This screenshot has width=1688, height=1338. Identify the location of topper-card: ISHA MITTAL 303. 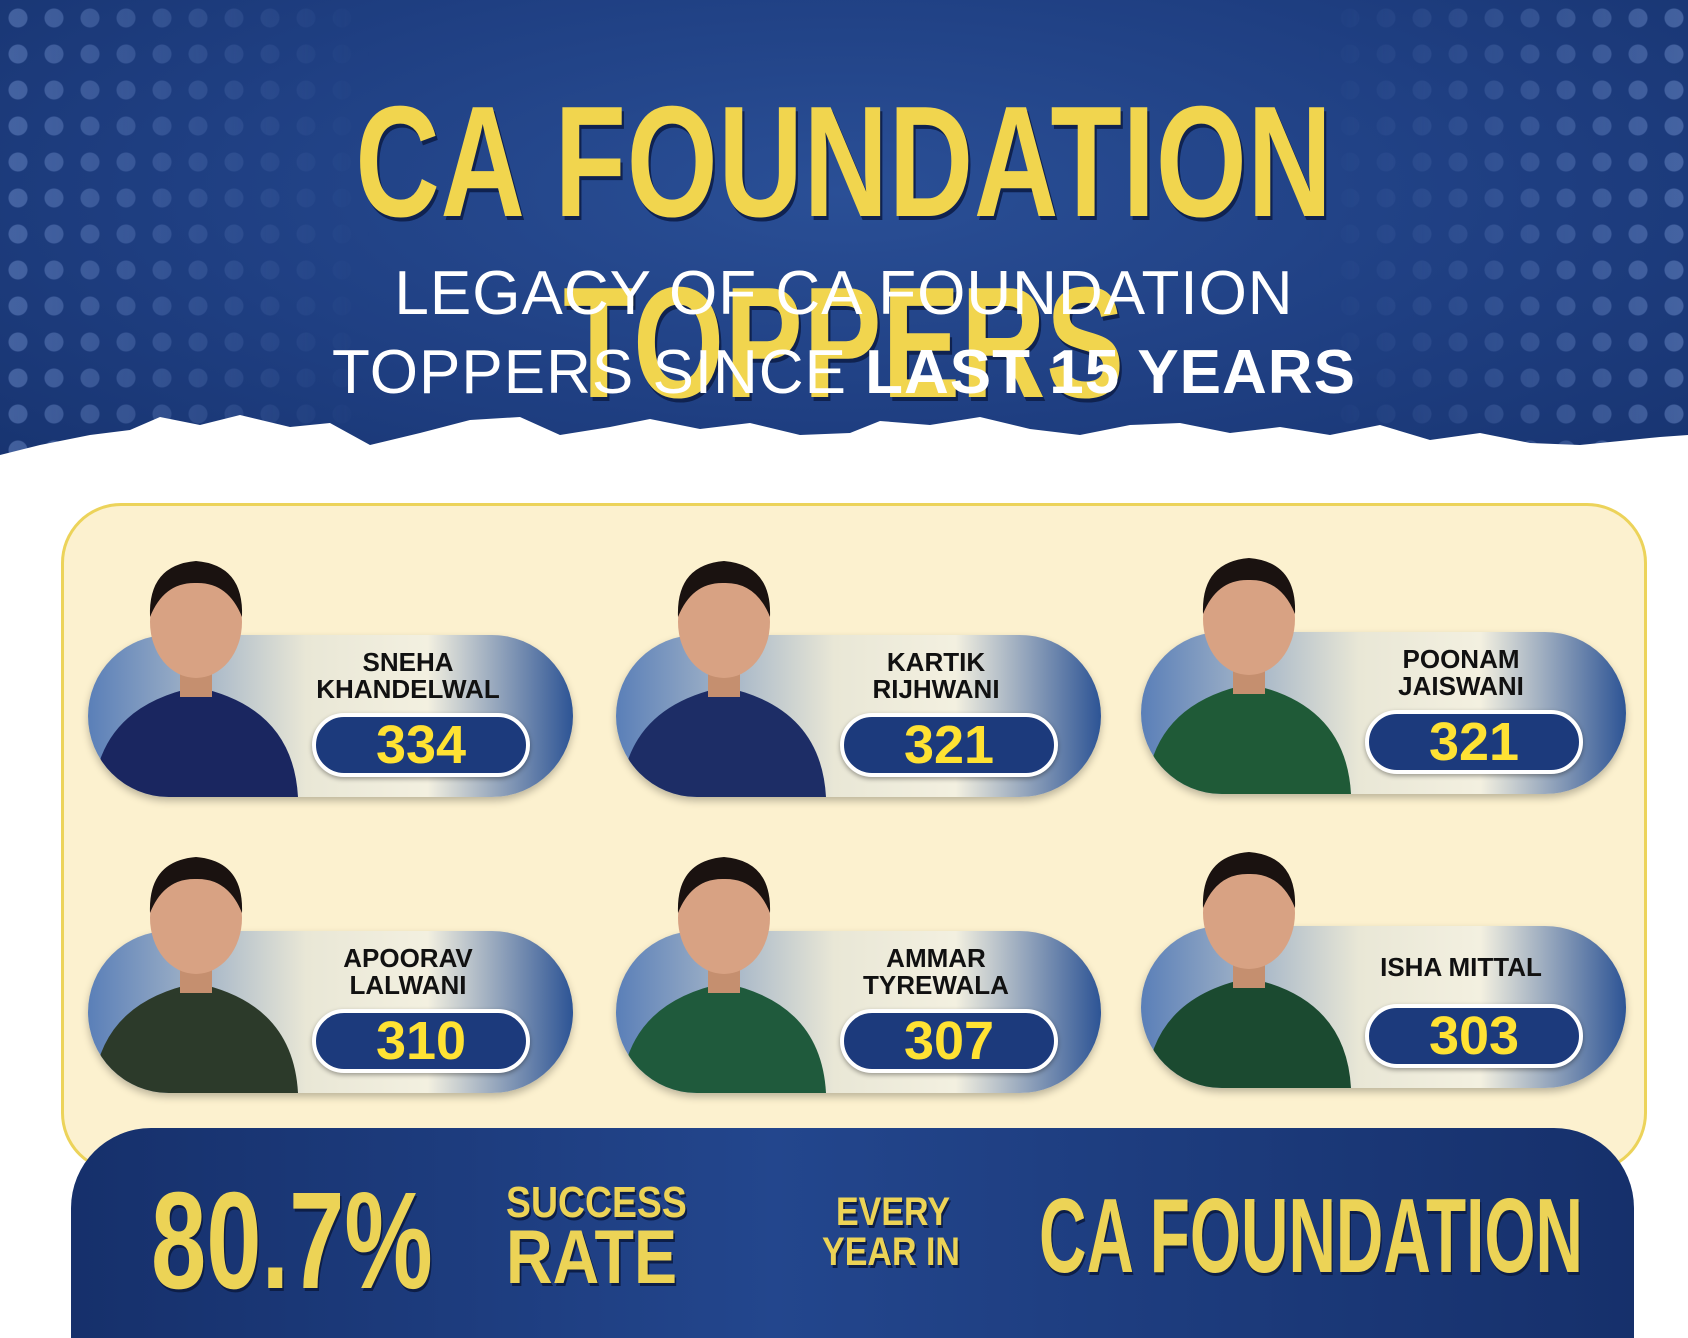
(1383, 970).